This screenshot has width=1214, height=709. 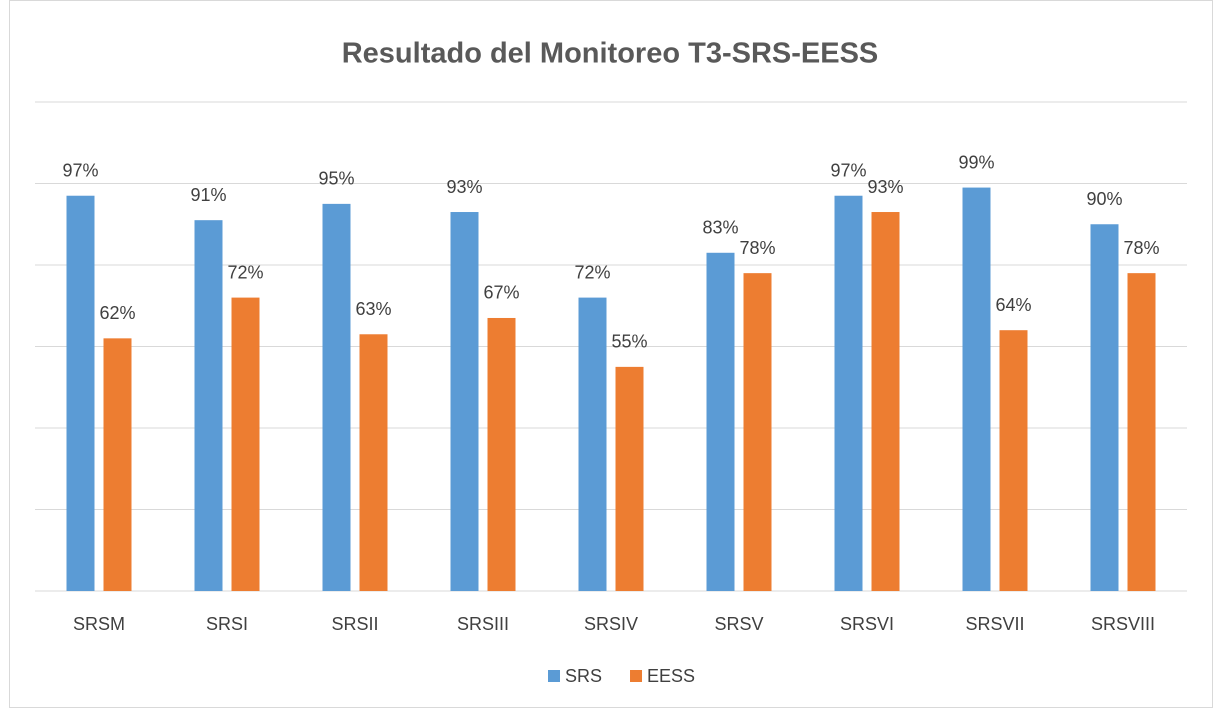 What do you see at coordinates (501, 293) in the screenshot?
I see `value-label: 67%` at bounding box center [501, 293].